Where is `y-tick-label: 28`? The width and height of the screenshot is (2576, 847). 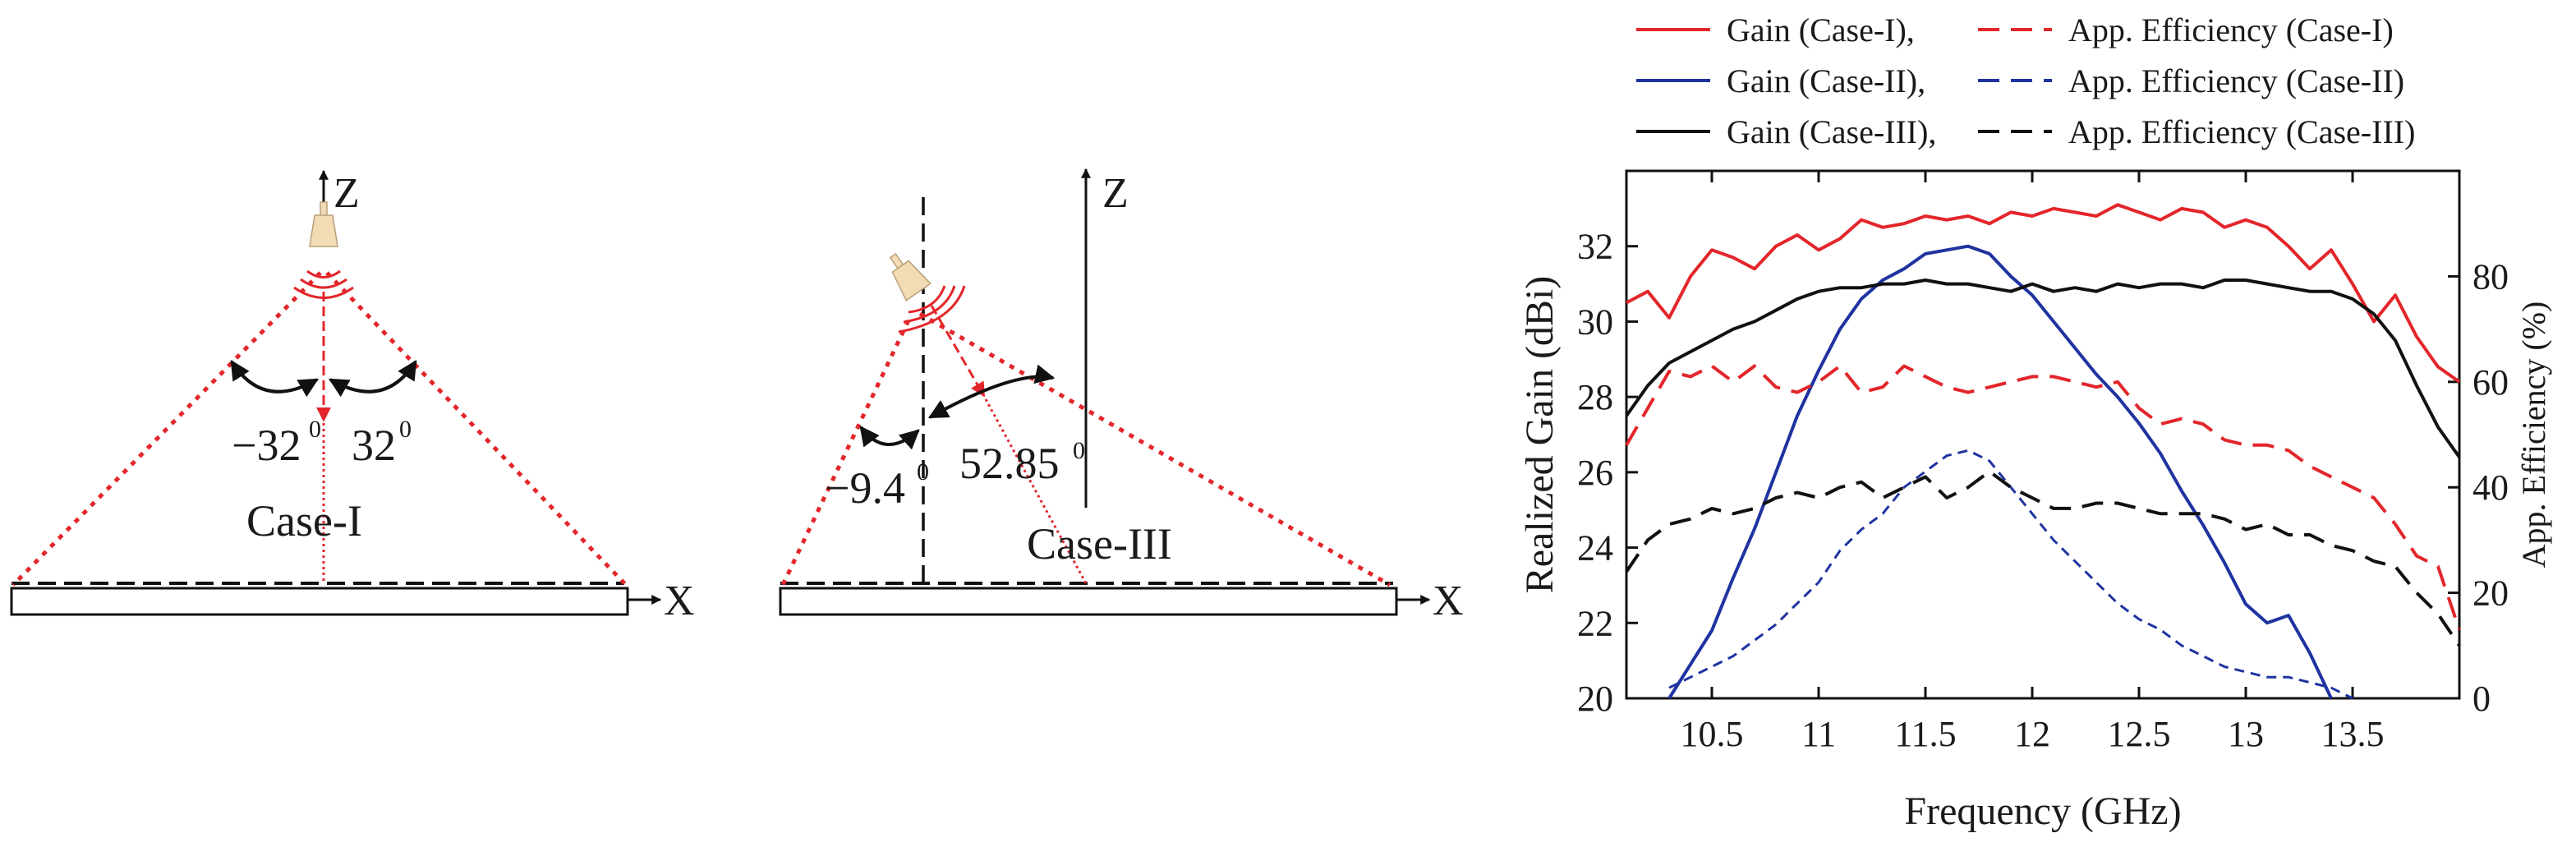
y-tick-label: 28 is located at coordinates (1595, 397).